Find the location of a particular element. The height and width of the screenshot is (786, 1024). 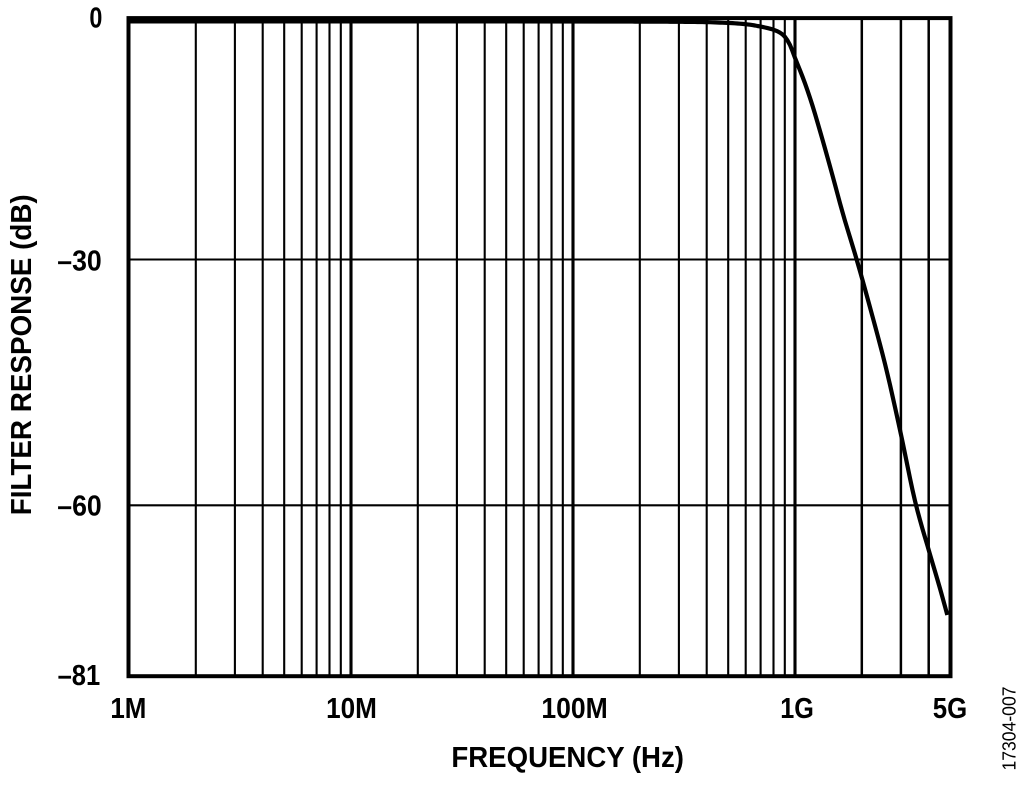

svg-text: 10M is located at coordinates (351, 709).